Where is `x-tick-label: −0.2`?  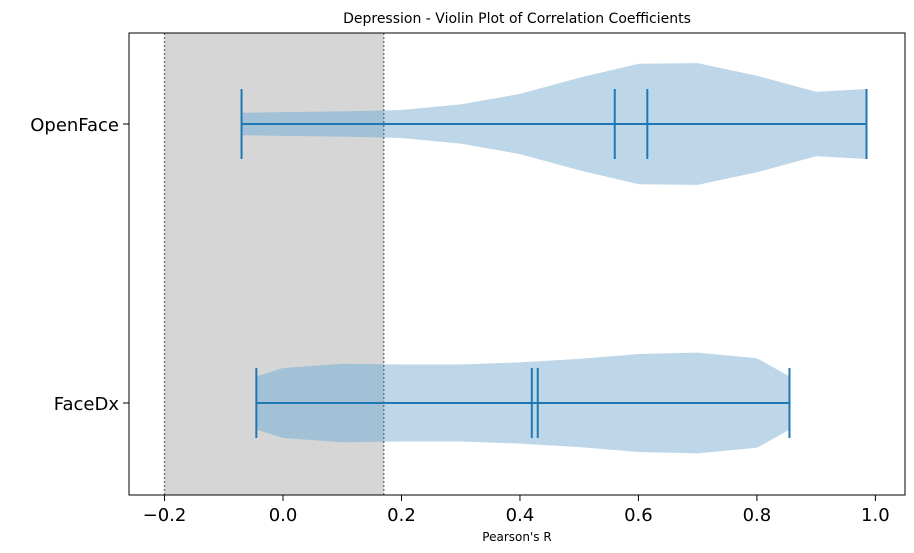
x-tick-label: −0.2 is located at coordinates (165, 515).